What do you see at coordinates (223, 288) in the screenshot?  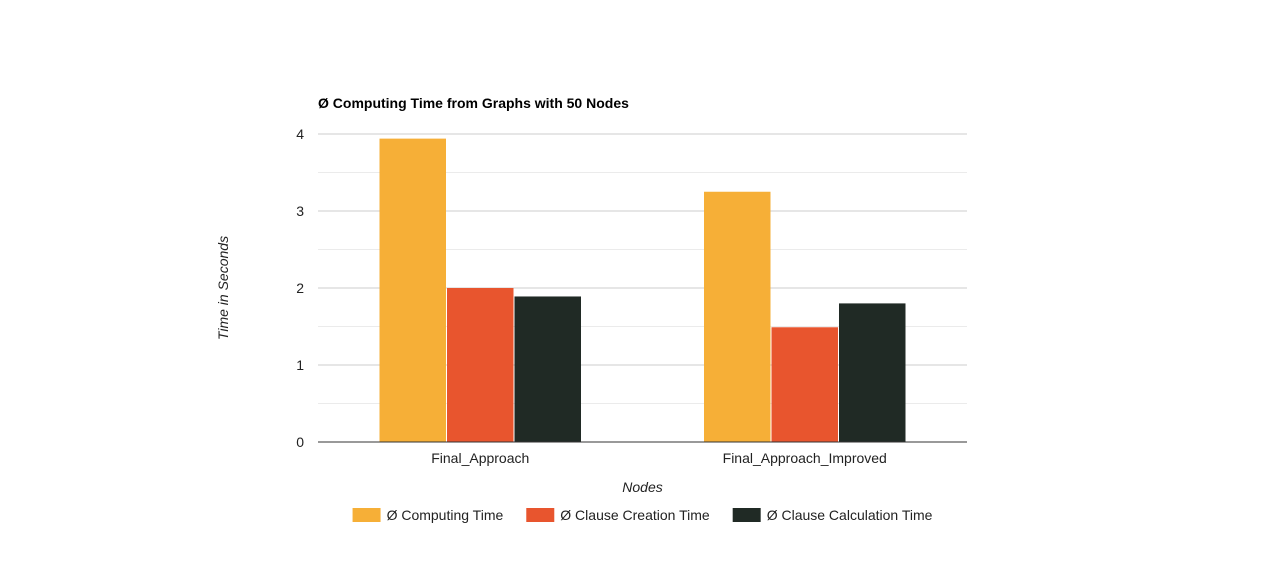 I see `y-axis-label: Time in Seconds` at bounding box center [223, 288].